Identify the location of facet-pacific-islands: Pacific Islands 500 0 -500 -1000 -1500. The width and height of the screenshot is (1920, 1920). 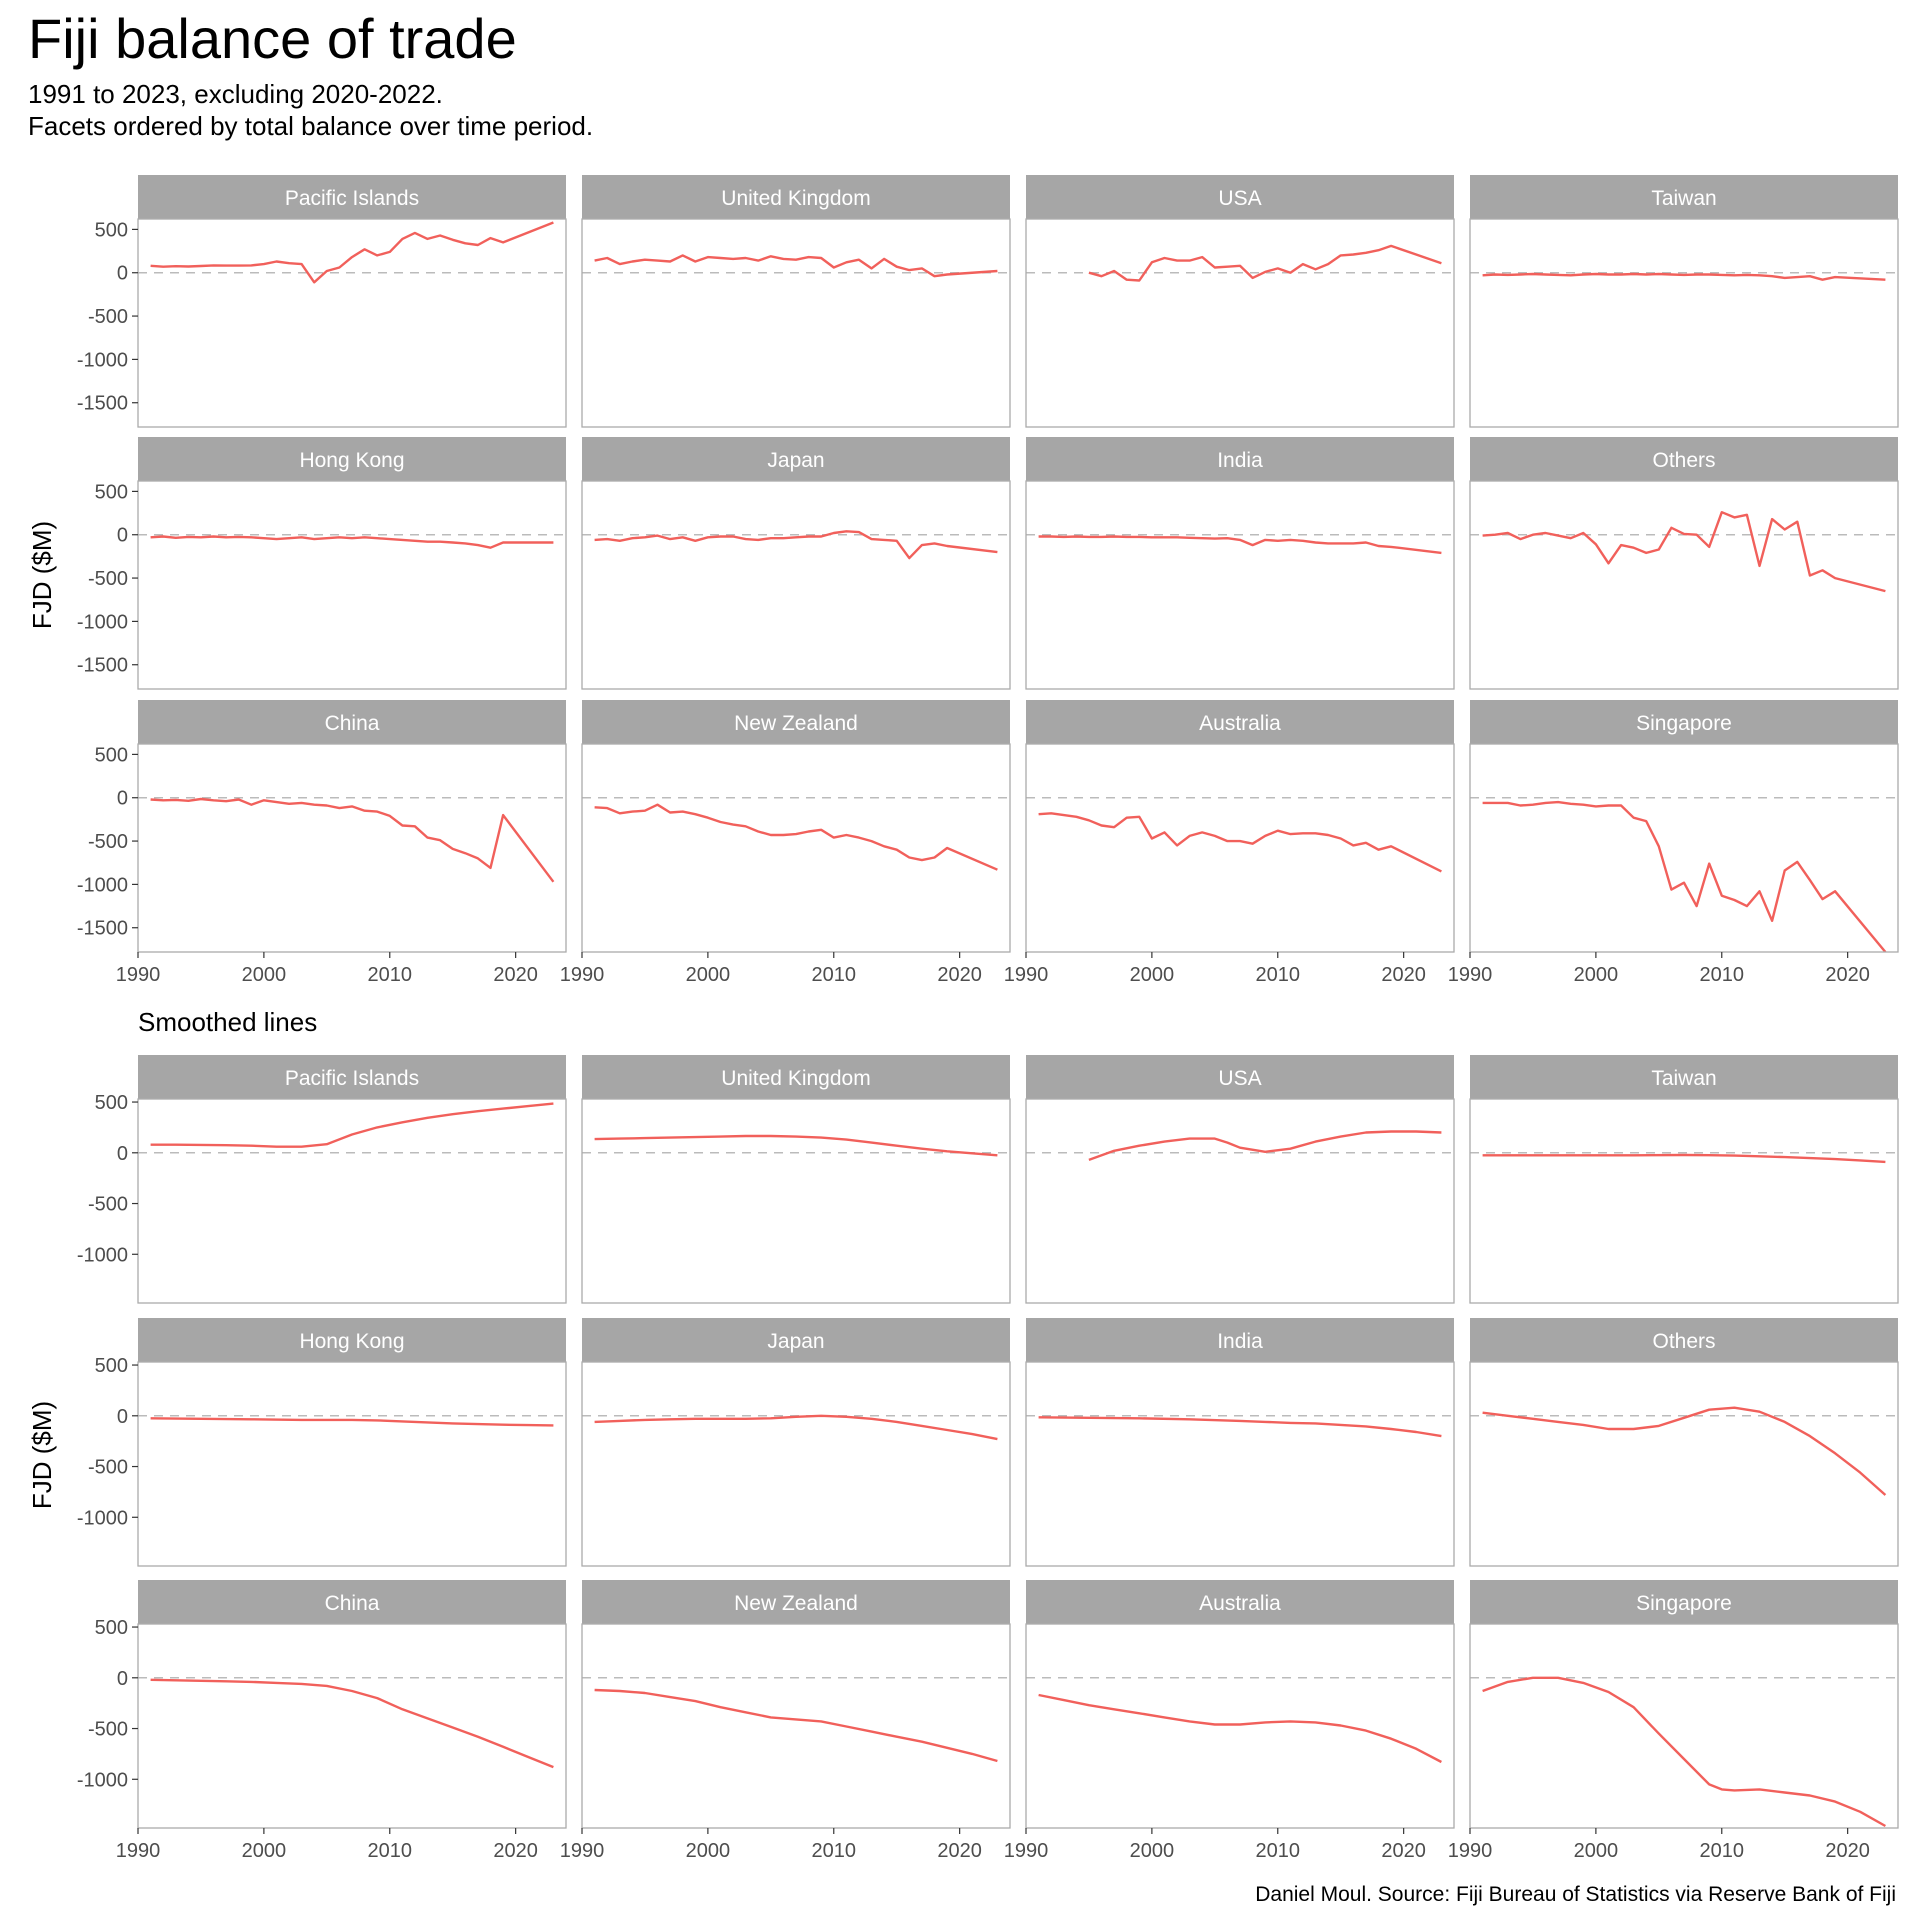
(322, 301).